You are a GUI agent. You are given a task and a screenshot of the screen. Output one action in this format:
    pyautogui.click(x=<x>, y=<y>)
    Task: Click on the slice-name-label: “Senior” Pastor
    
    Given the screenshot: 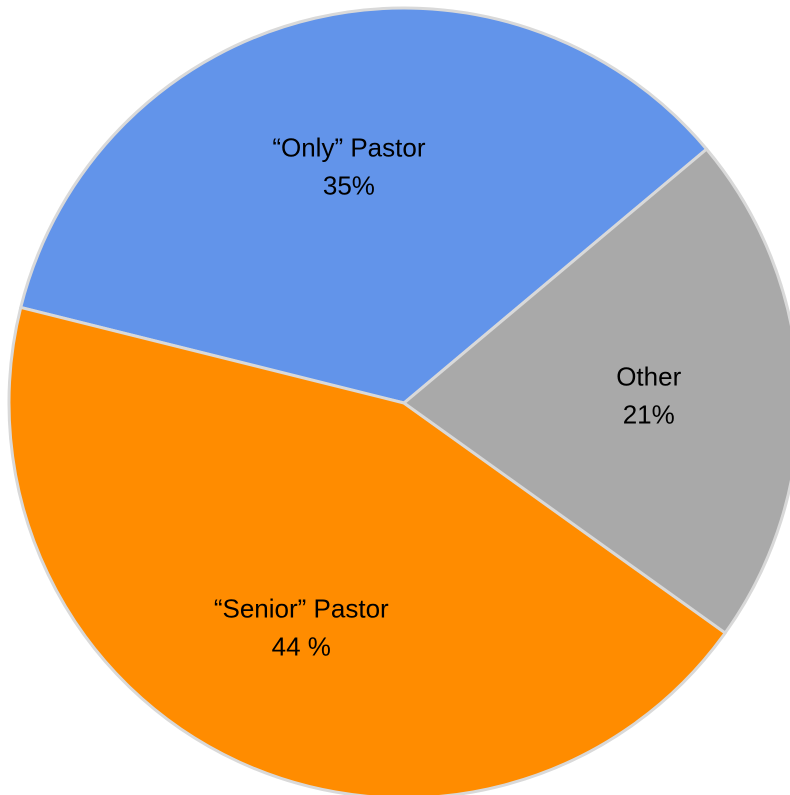 What is the action you would take?
    pyautogui.click(x=301, y=608)
    